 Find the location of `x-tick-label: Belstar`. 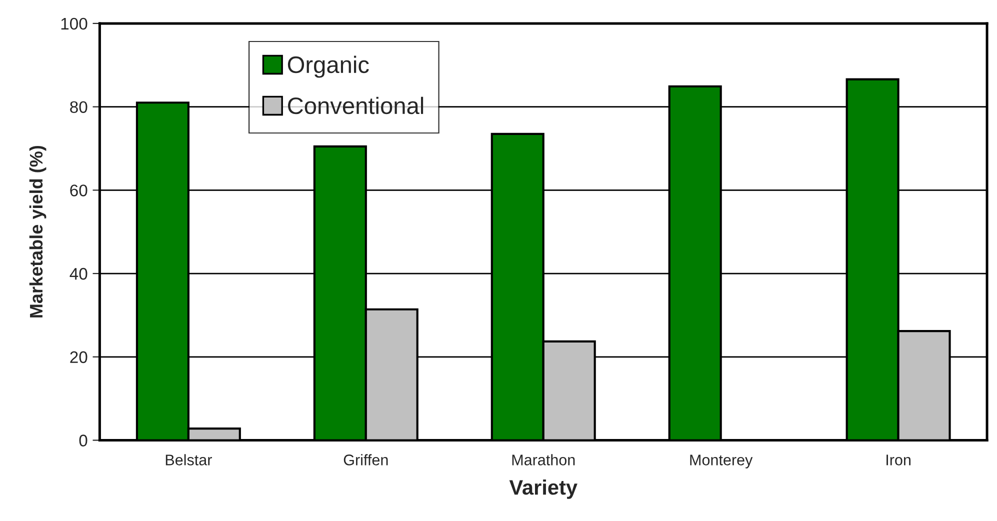

x-tick-label: Belstar is located at coordinates (189, 460).